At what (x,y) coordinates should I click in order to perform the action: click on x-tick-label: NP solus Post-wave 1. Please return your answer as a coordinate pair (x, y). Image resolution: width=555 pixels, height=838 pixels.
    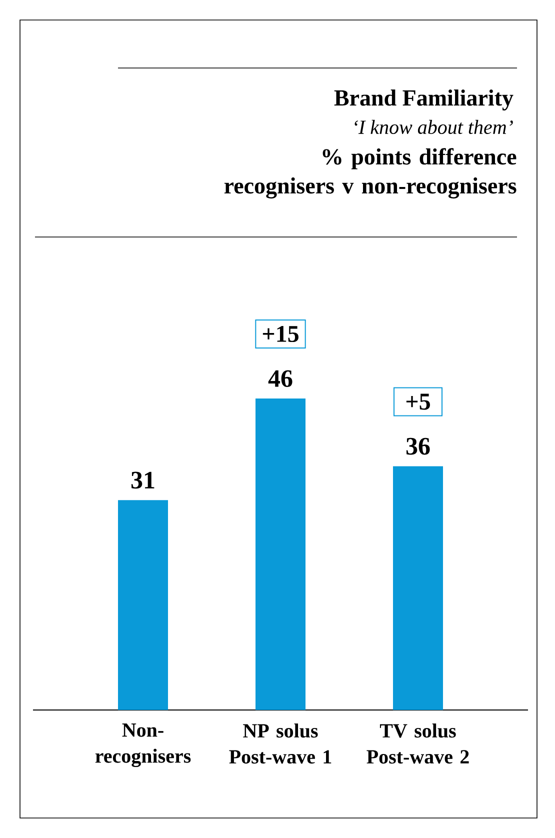
    Looking at the image, I should click on (280, 744).